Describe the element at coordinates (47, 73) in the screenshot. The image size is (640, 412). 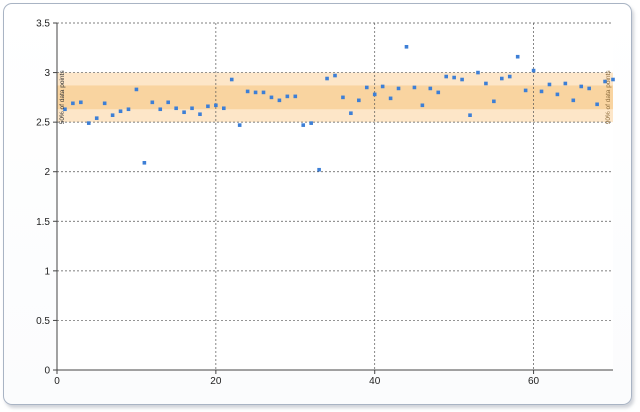
I see `y-tick-label: 3` at that location.